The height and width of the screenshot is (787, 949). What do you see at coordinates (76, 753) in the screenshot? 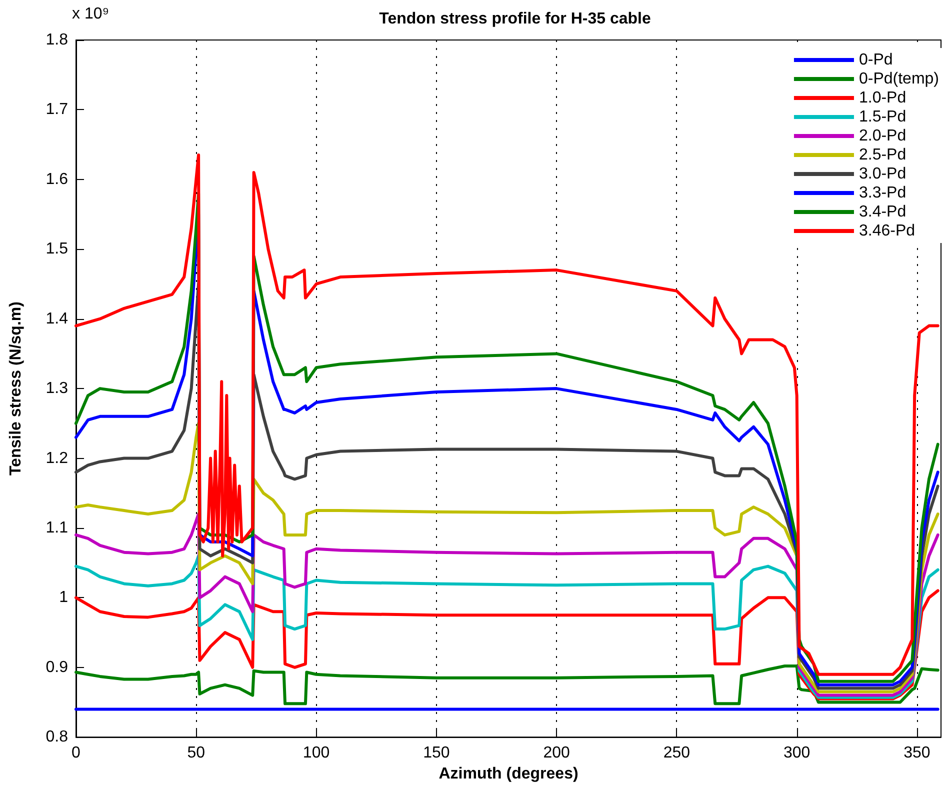
I see `x-tick-label: 0` at bounding box center [76, 753].